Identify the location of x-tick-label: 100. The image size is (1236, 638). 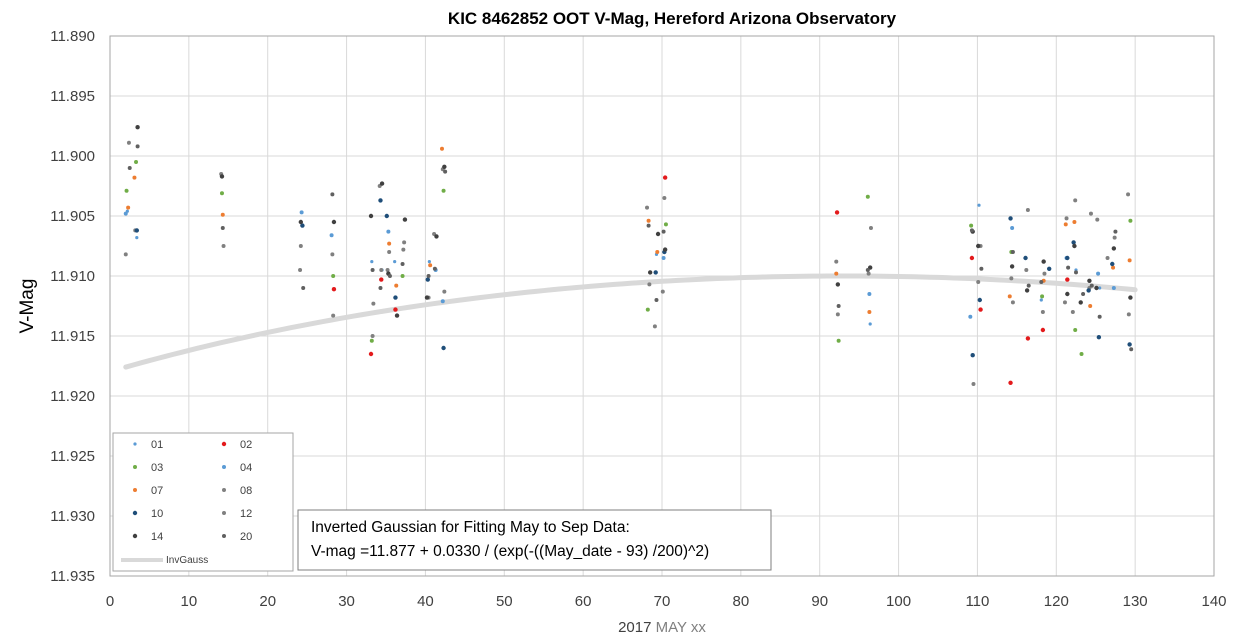
(898, 601).